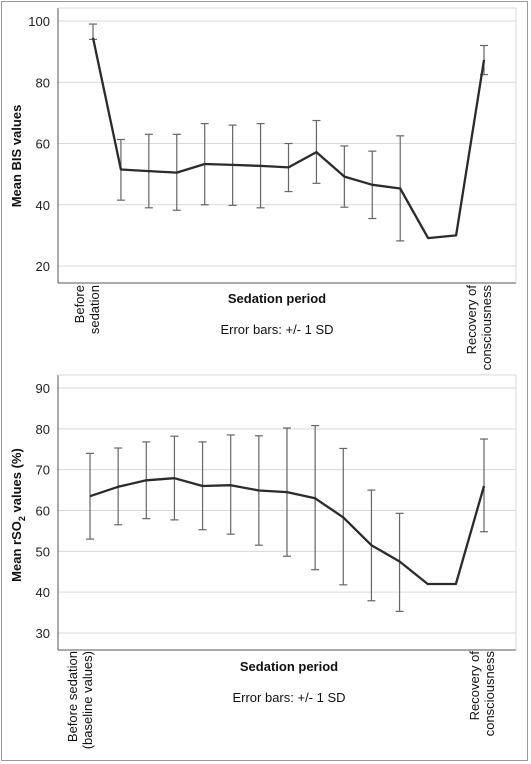 This screenshot has height=764, width=531. I want to click on rso2-y-tick-80: 80, so click(43, 429).